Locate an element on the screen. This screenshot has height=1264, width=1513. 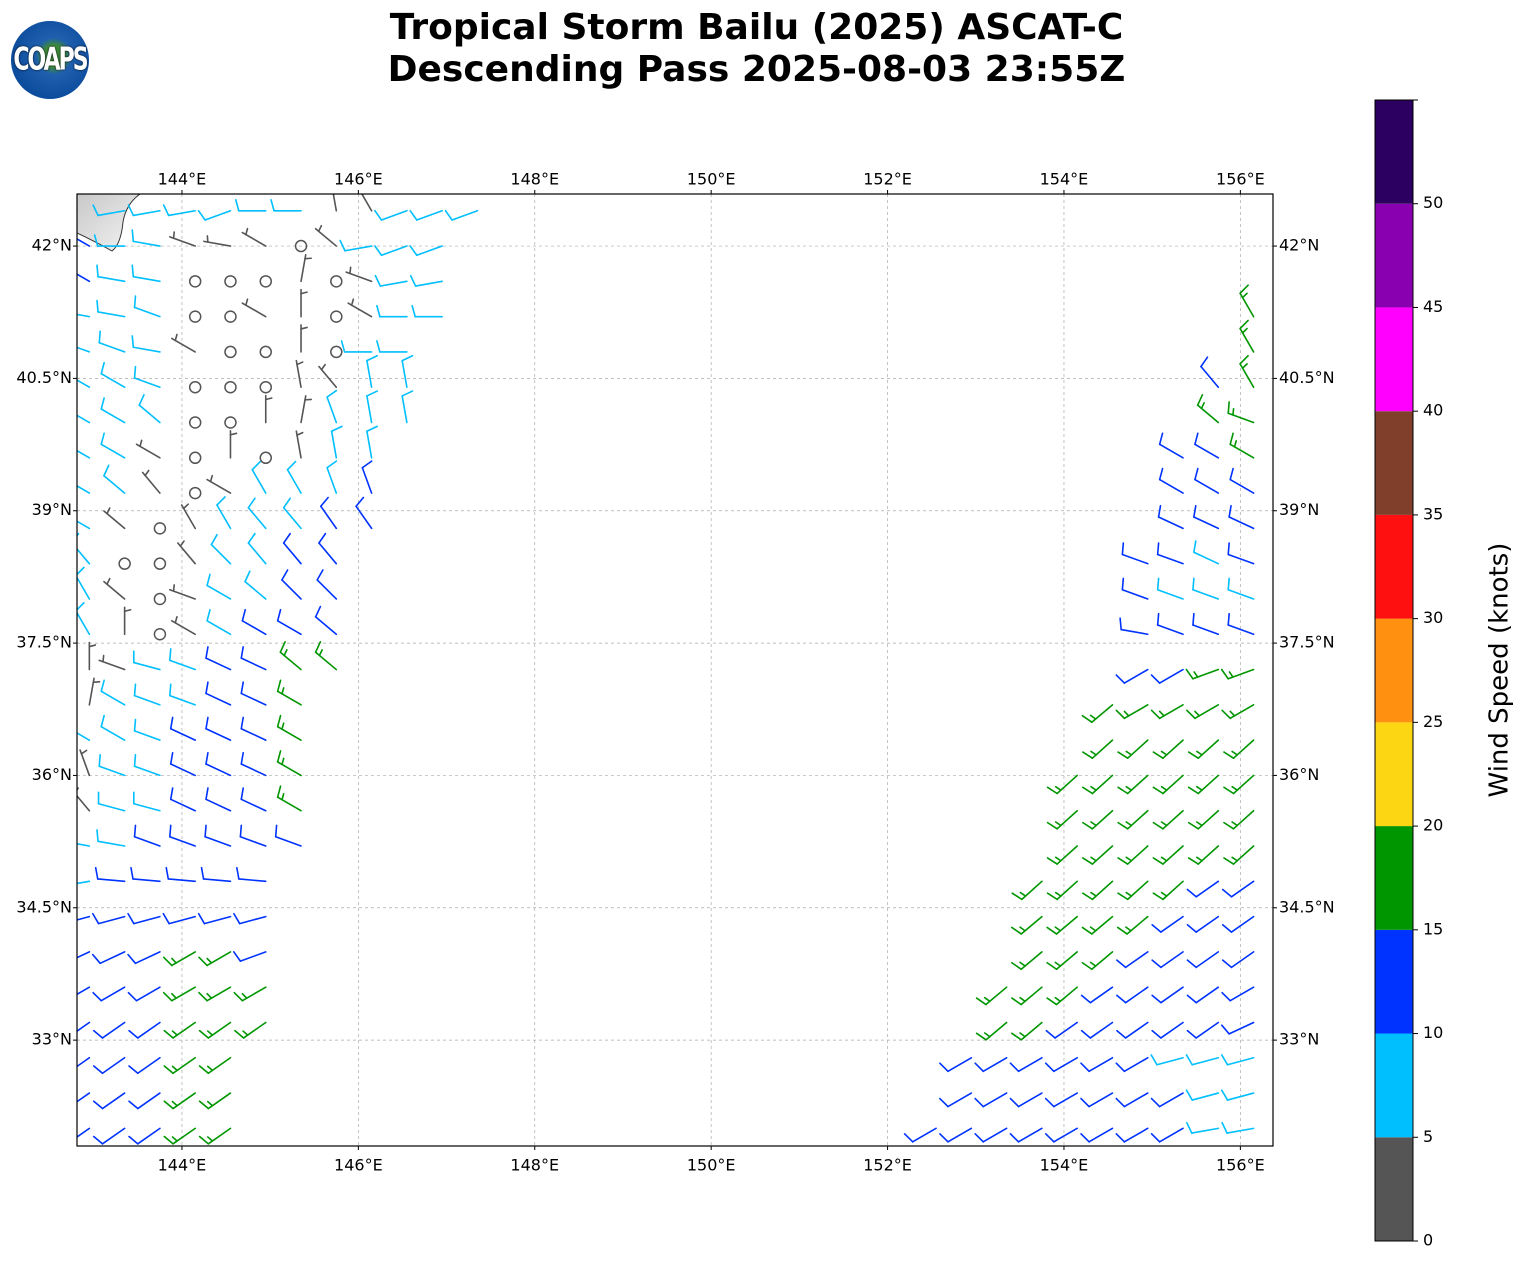
colorbar-tick-label: 20 is located at coordinates (1433, 825).